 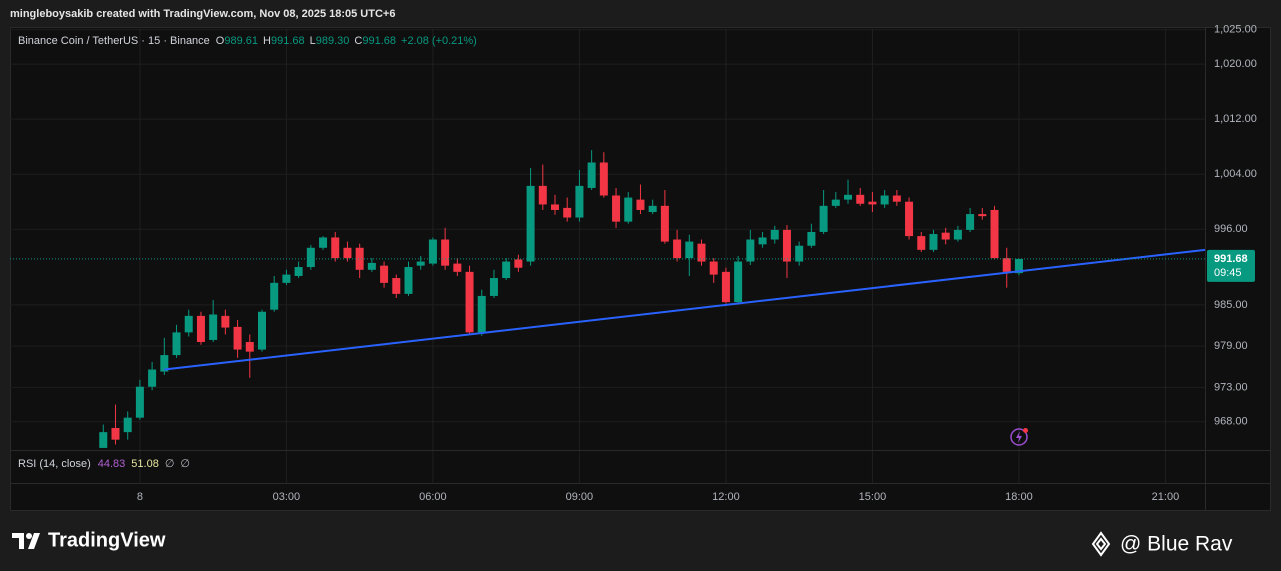 I want to click on watermark-diamond, so click(x=1101, y=544).